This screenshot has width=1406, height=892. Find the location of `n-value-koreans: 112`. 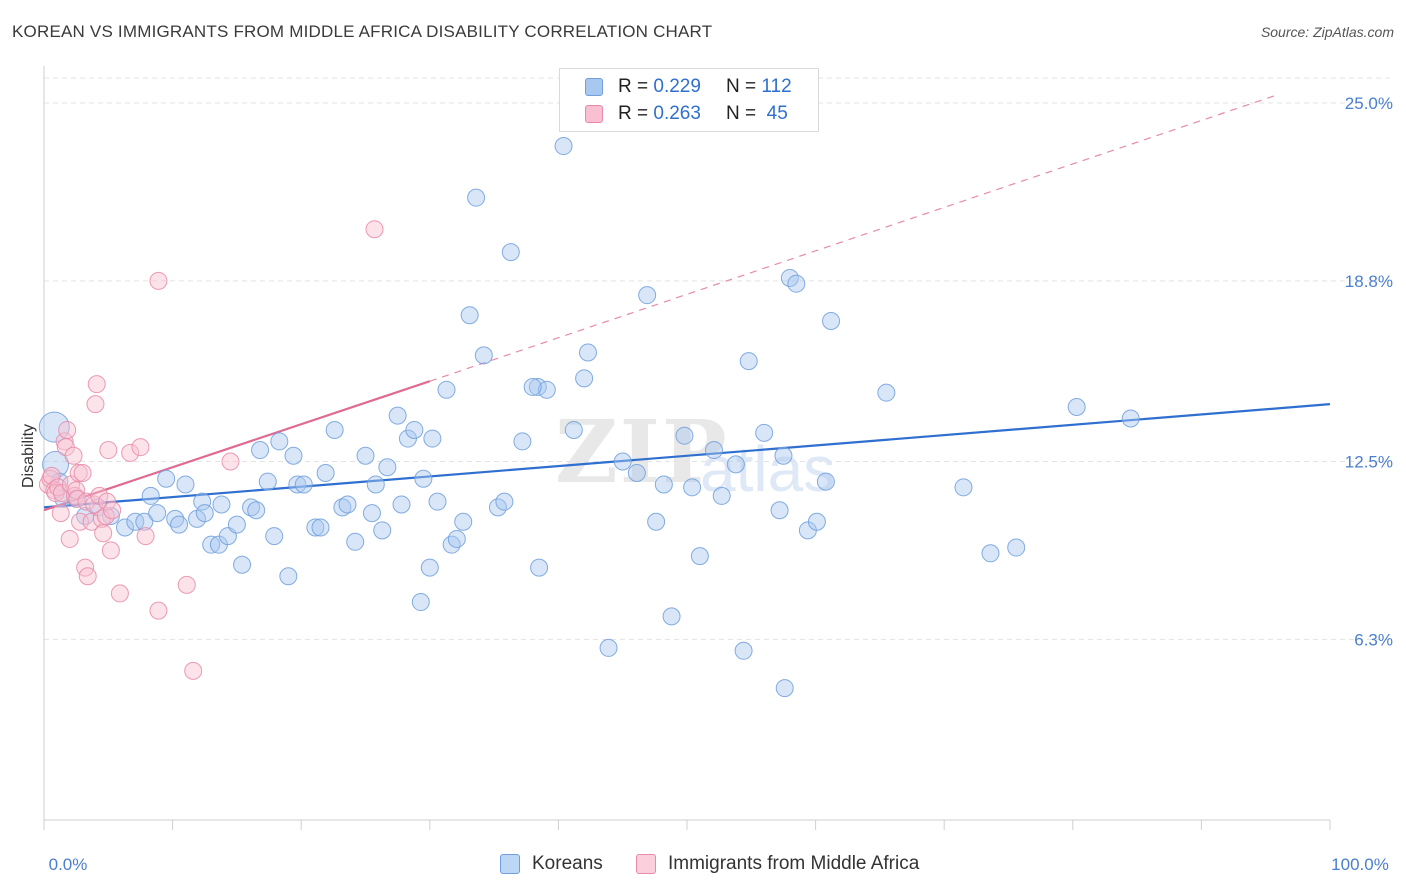

n-value-koreans: 112 is located at coordinates (776, 86).